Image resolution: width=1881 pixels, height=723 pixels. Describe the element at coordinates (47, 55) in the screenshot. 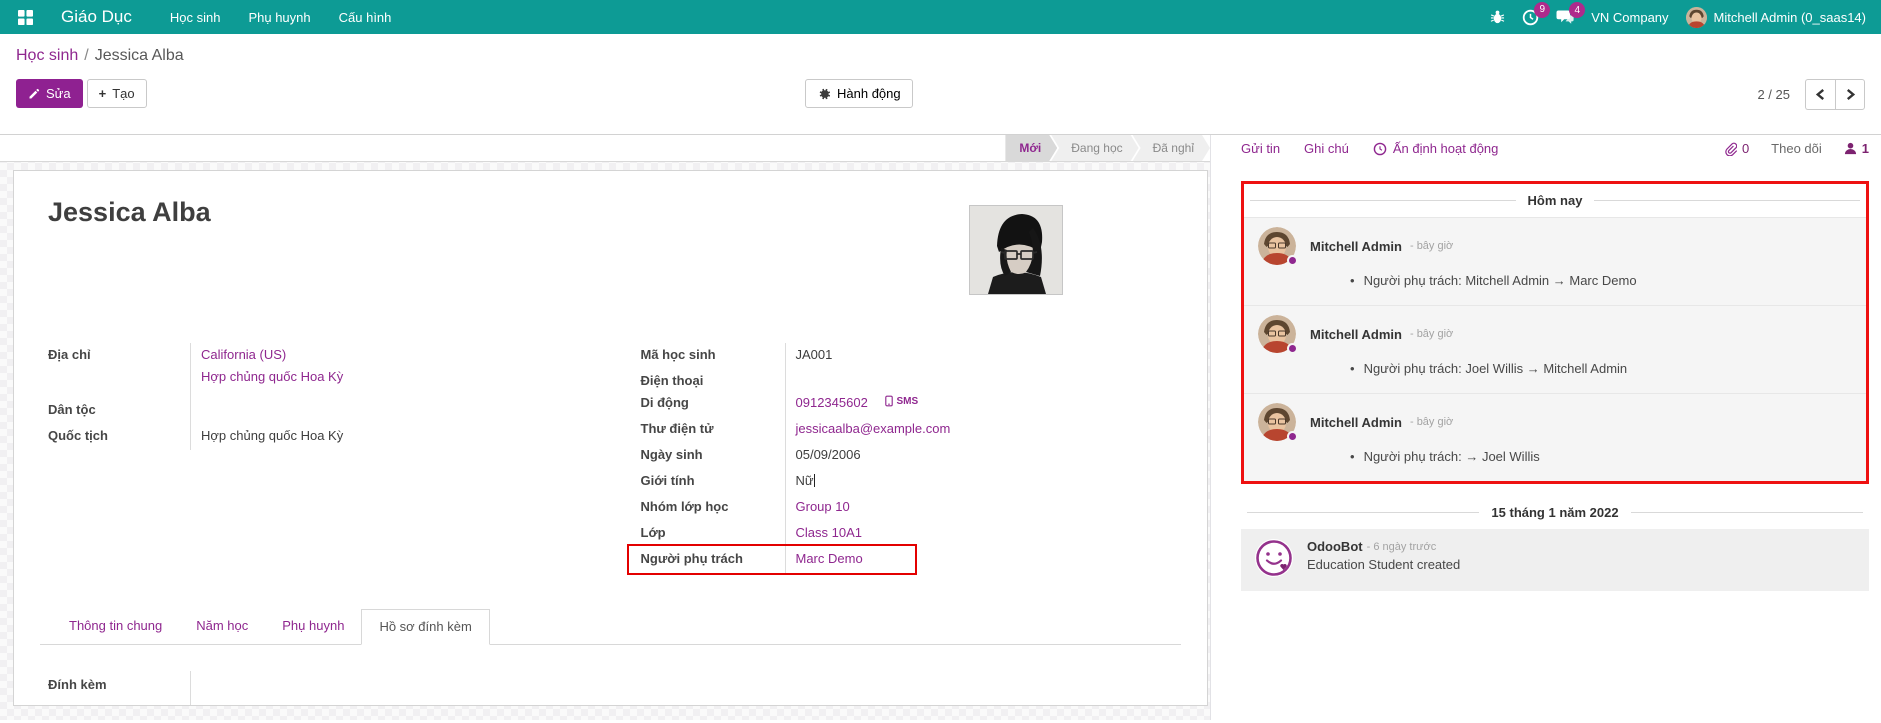

I see `breadcrumb-parent: Học sinh` at that location.